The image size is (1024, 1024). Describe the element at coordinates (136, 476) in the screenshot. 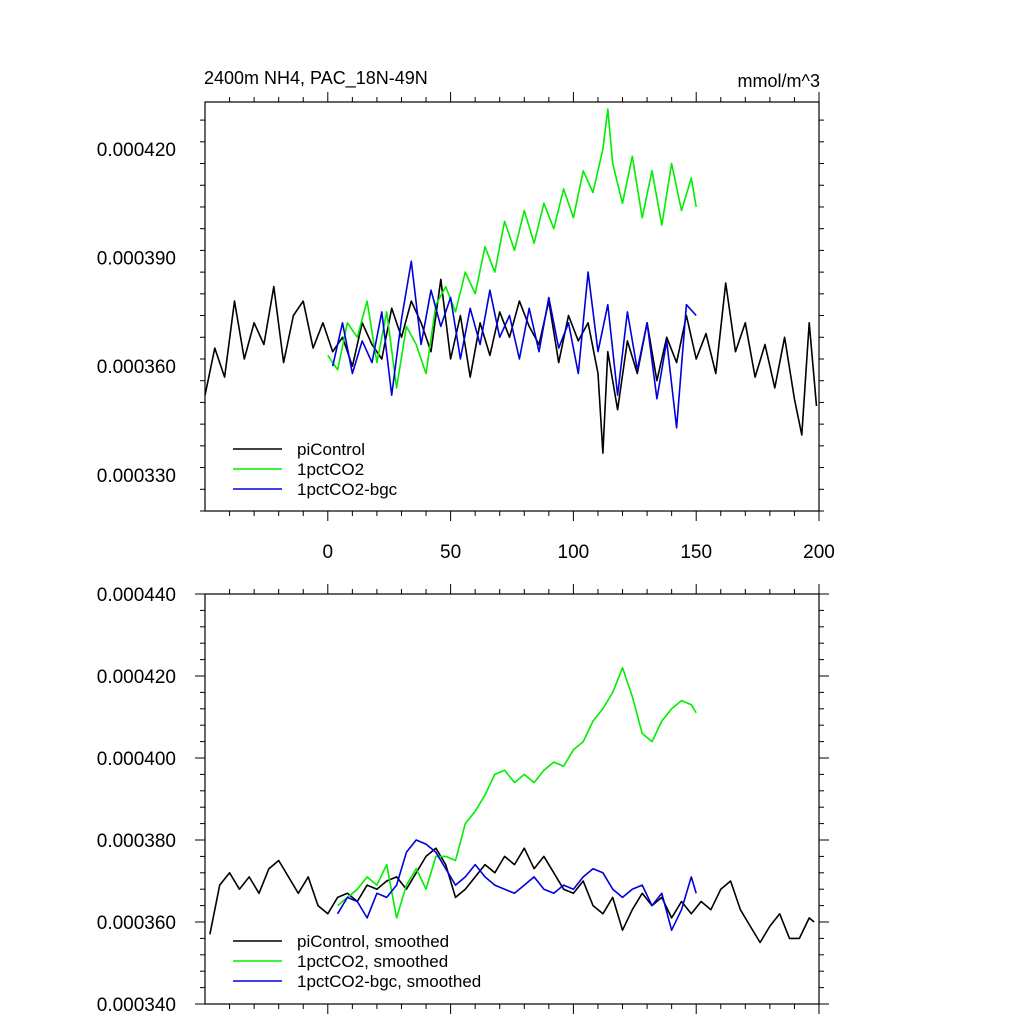

I see `y-tick-label: 0.000330` at that location.